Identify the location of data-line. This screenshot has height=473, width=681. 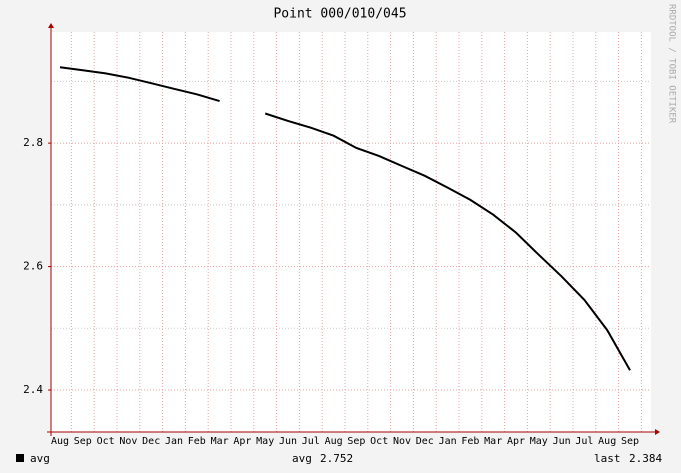
(139, 84).